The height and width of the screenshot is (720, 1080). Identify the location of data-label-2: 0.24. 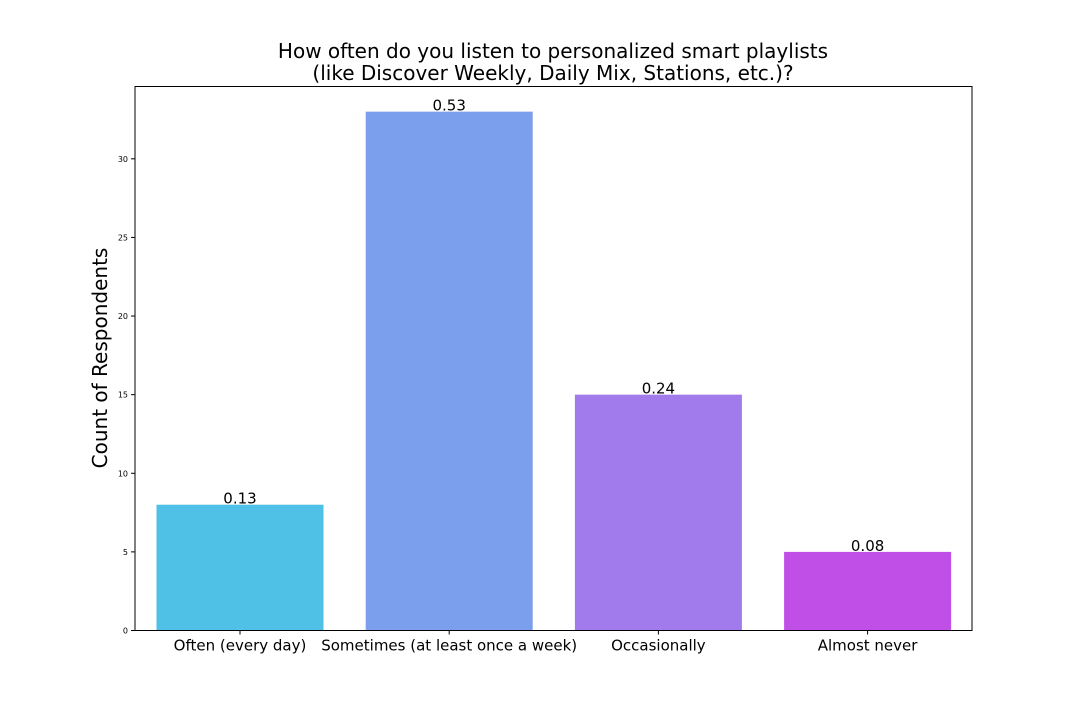
(658, 389).